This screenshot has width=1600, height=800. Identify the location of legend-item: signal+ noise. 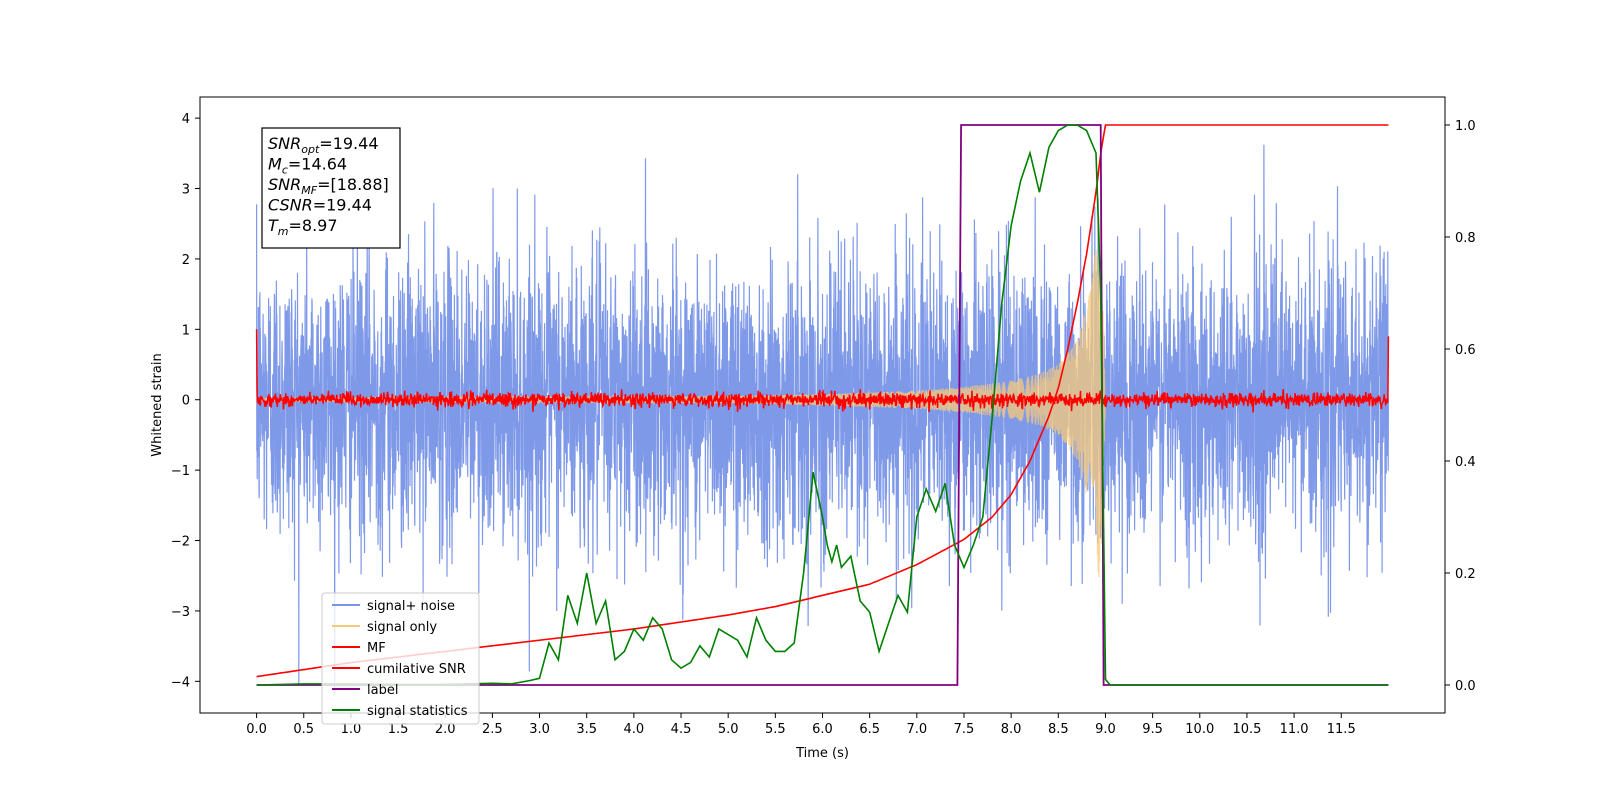
(393, 606).